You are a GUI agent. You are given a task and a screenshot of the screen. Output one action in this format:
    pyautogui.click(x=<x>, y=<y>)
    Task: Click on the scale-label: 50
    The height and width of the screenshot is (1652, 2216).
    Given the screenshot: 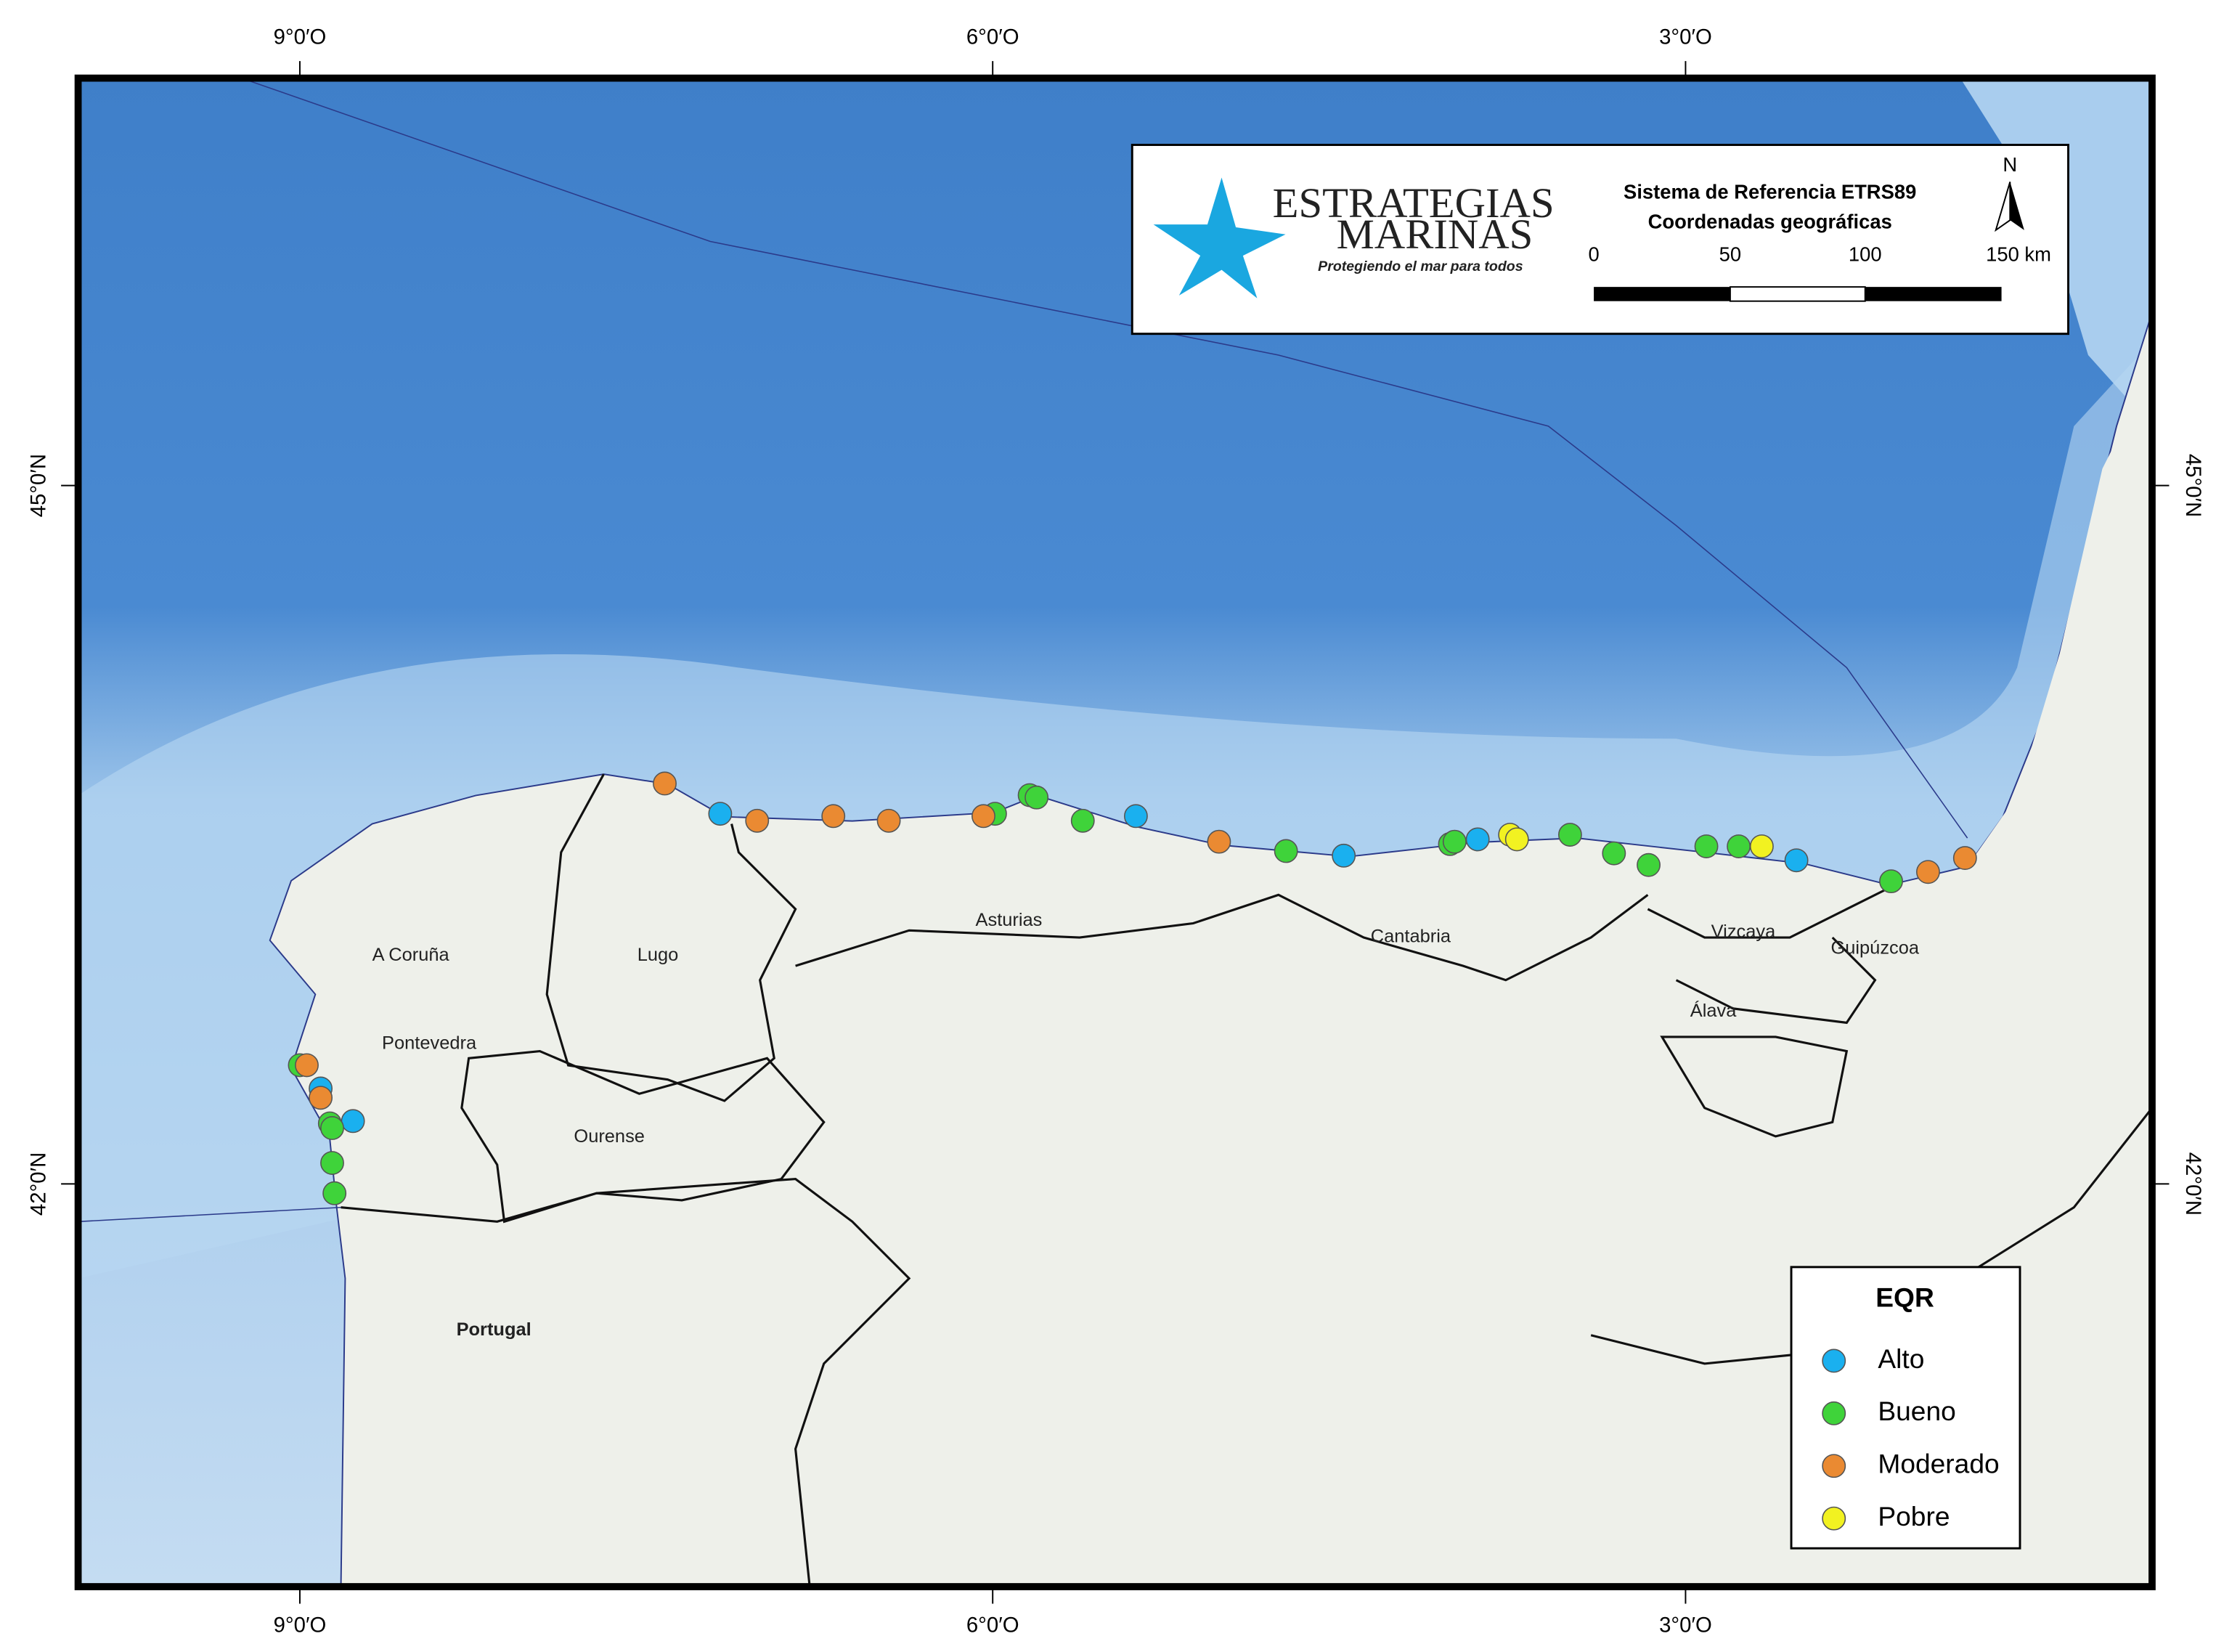 What is the action you would take?
    pyautogui.click(x=1730, y=254)
    